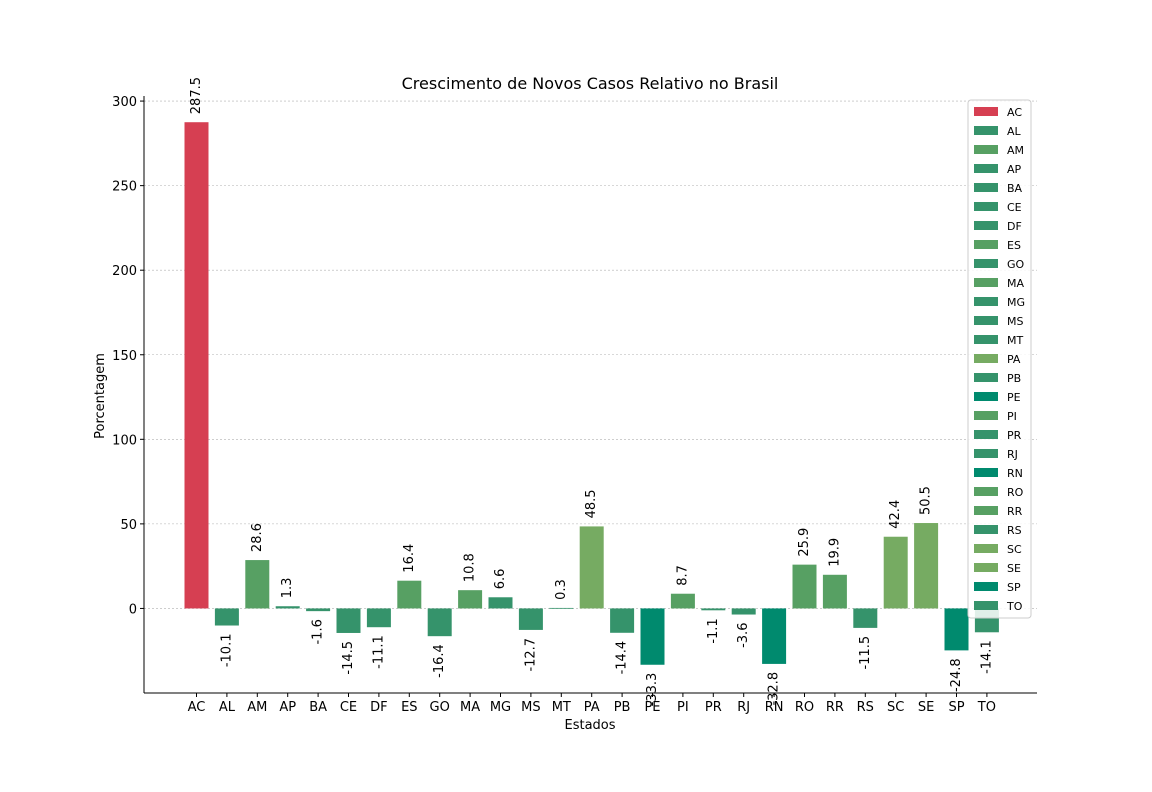  What do you see at coordinates (1014, 587) in the screenshot?
I see `legend-label-sp: SP` at bounding box center [1014, 587].